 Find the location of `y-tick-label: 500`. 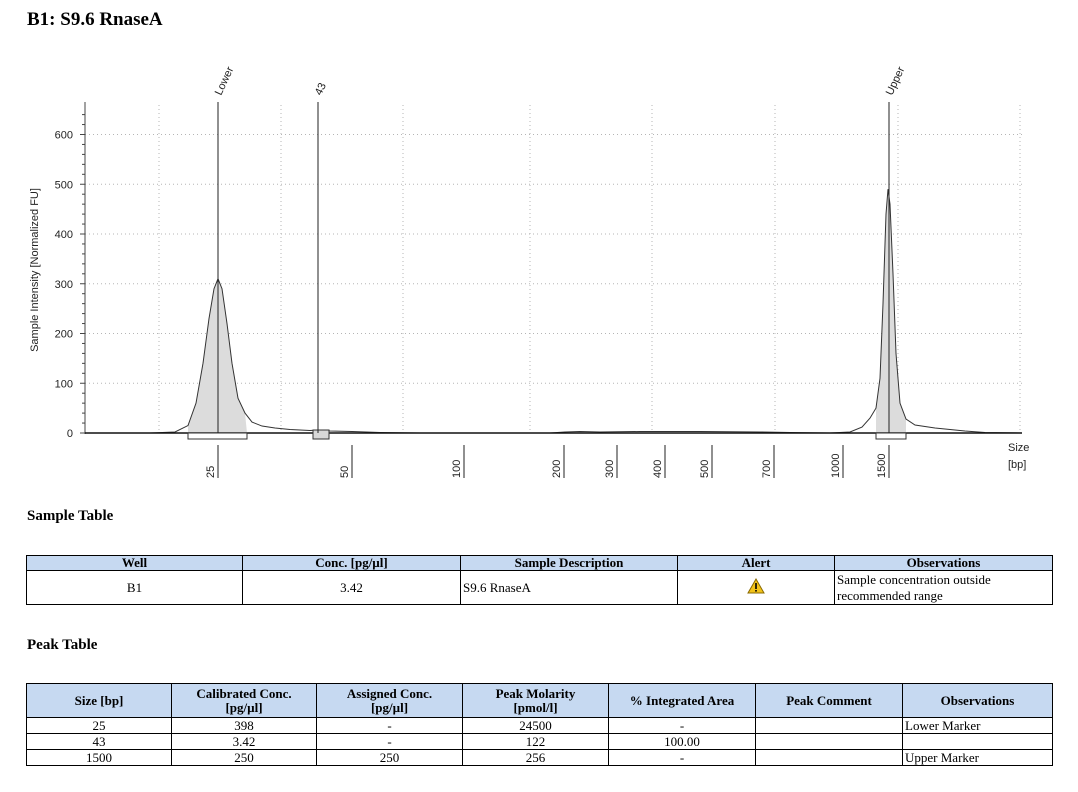

y-tick-label: 500 is located at coordinates (64, 185).